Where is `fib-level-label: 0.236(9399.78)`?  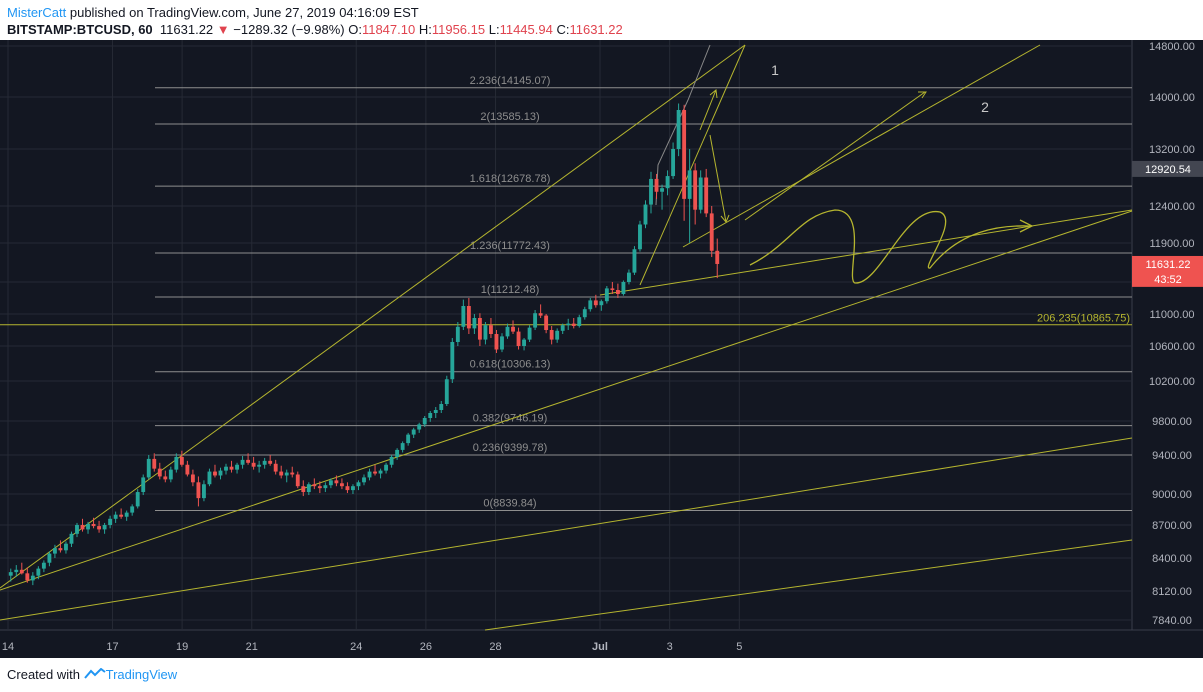 fib-level-label: 0.236(9399.78) is located at coordinates (510, 448).